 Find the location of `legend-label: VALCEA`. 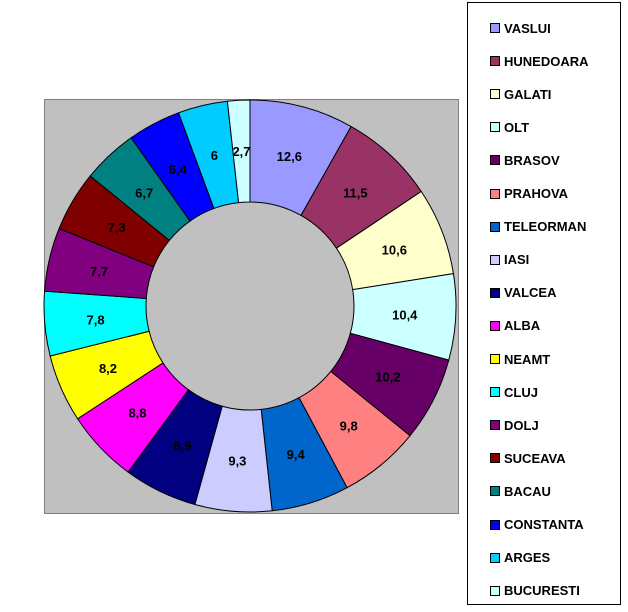

legend-label: VALCEA is located at coordinates (530, 293).